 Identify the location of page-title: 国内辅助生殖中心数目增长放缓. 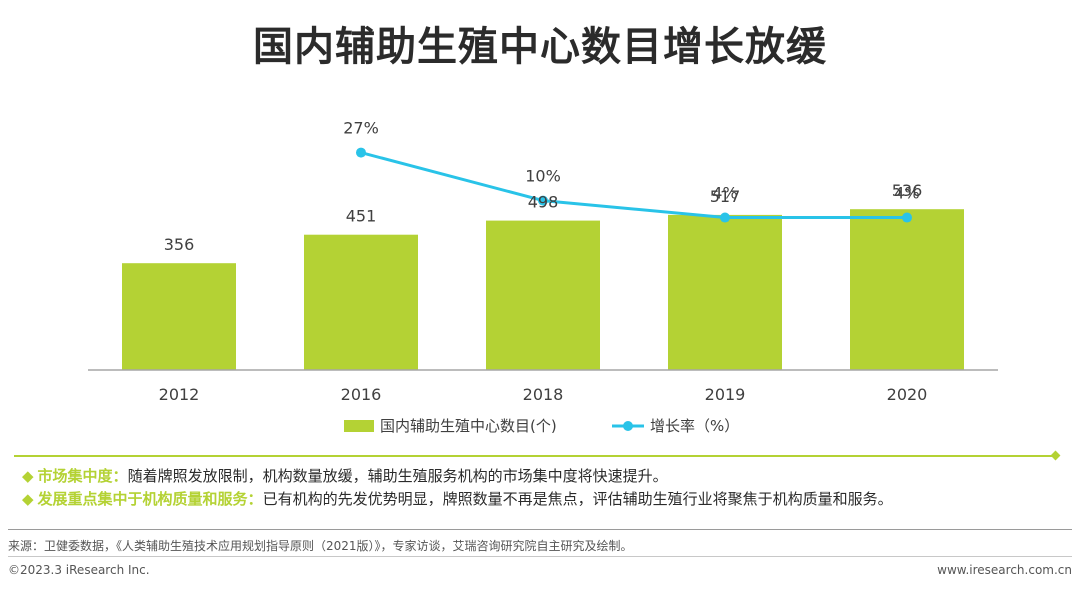
(540, 47).